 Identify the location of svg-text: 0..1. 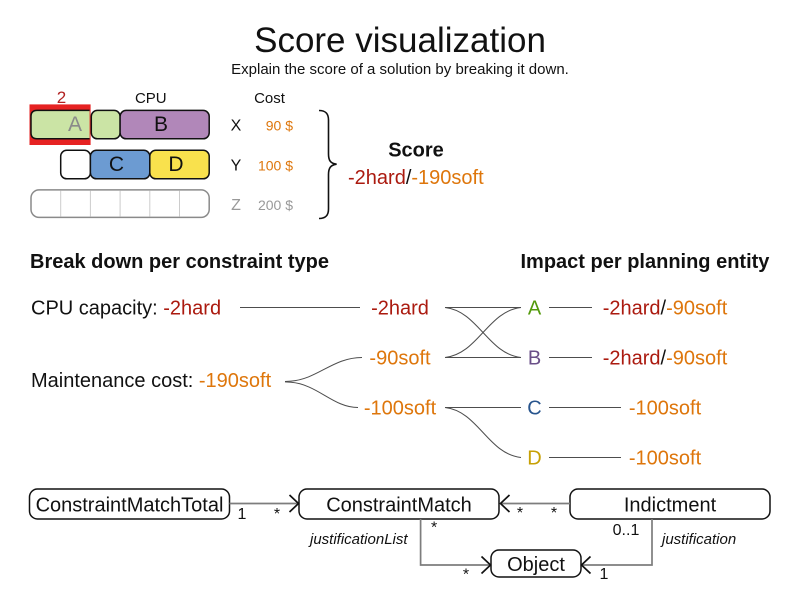
(626, 530).